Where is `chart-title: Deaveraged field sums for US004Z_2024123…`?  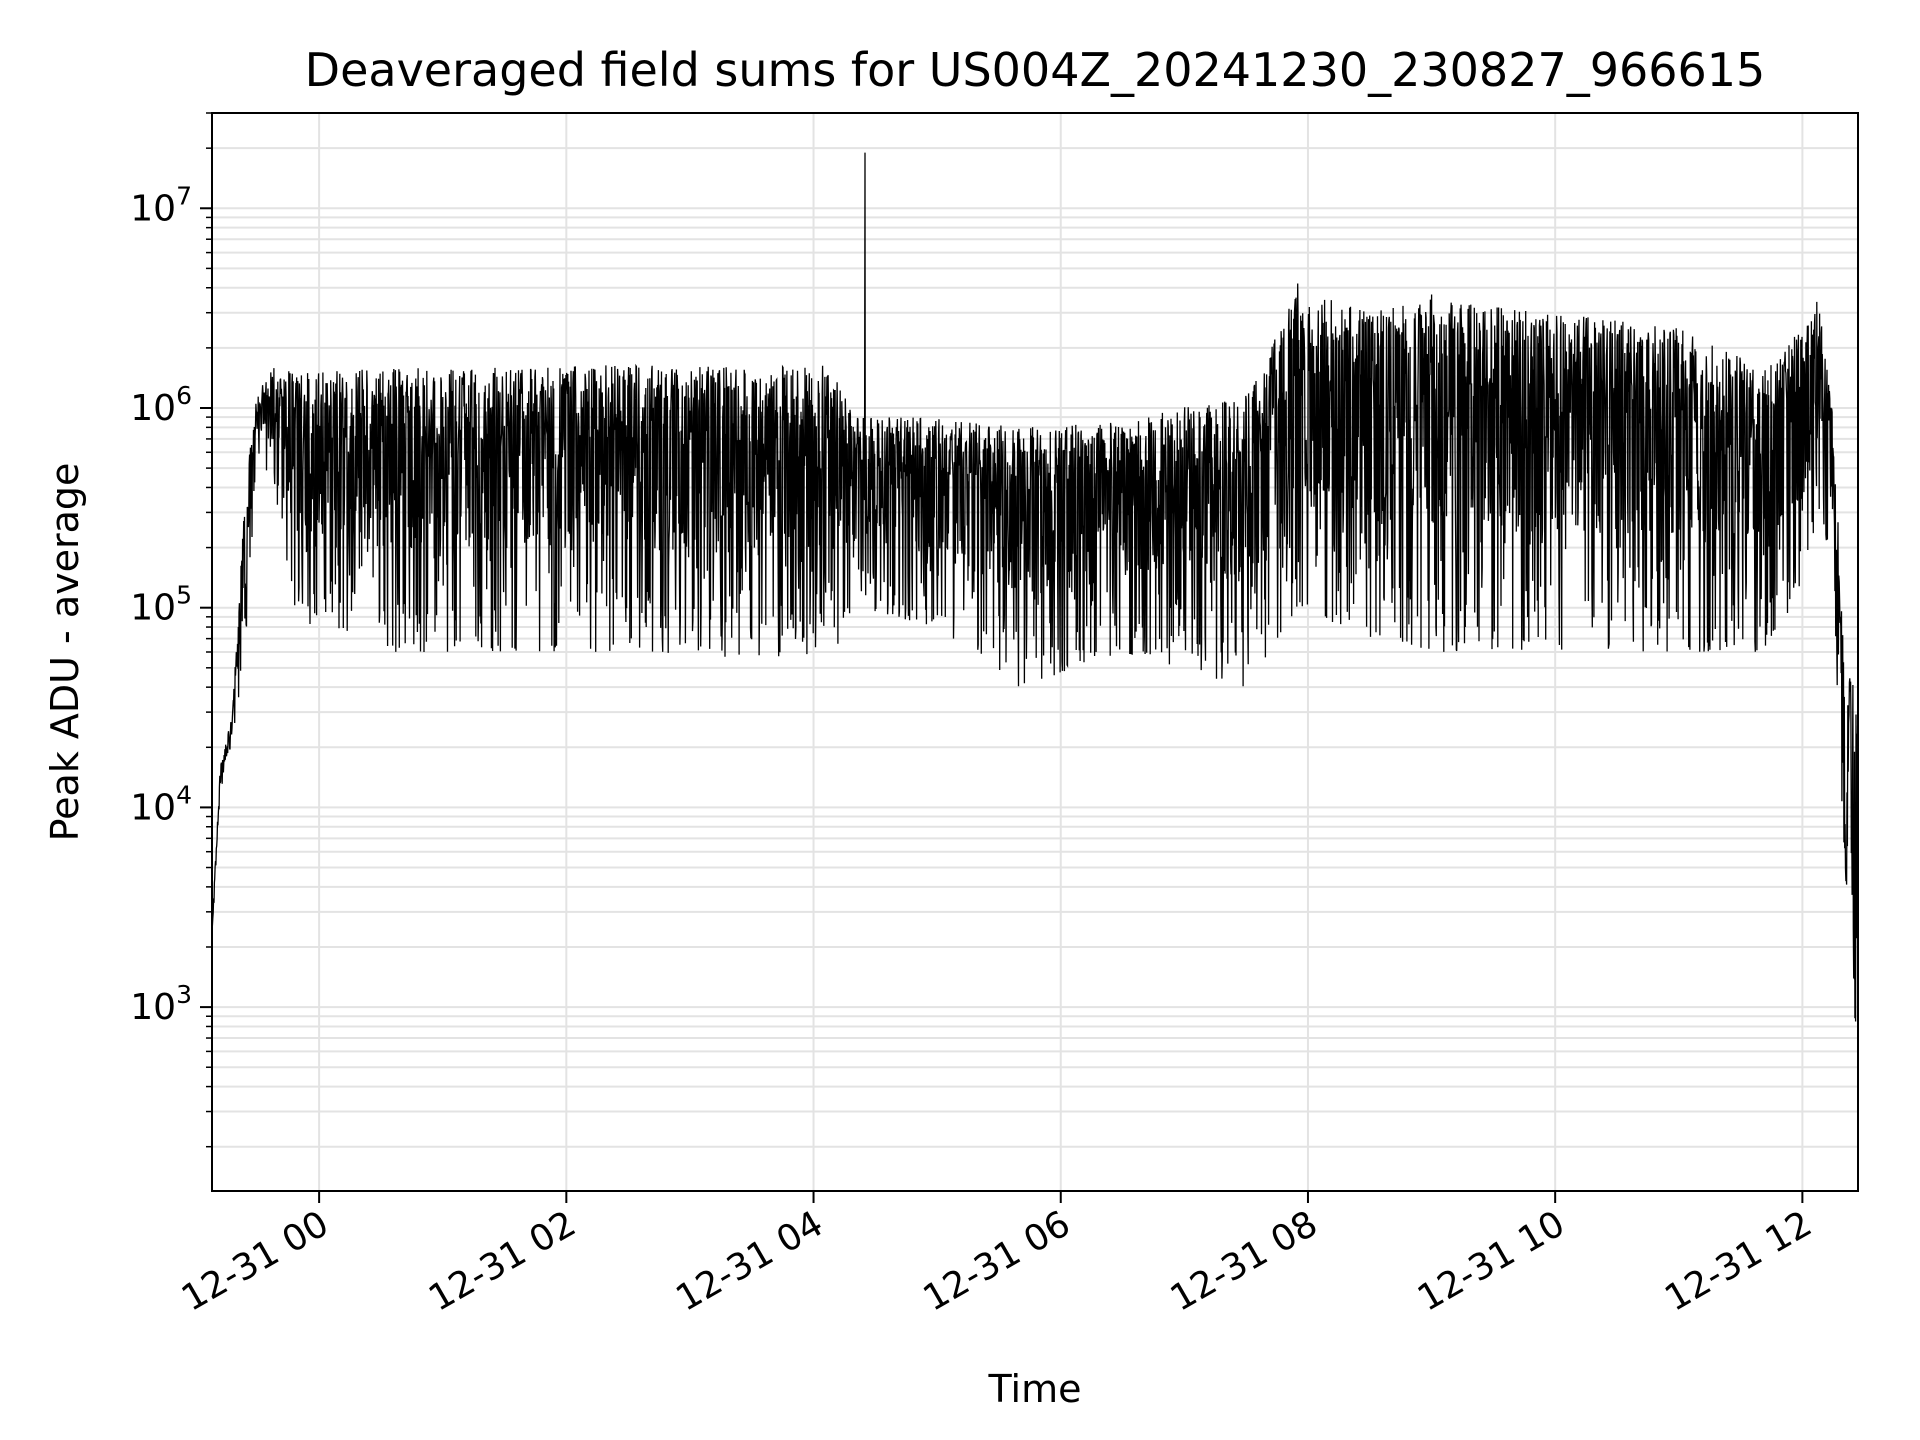 chart-title: Deaveraged field sums for US004Z_2024123… is located at coordinates (1035, 70).